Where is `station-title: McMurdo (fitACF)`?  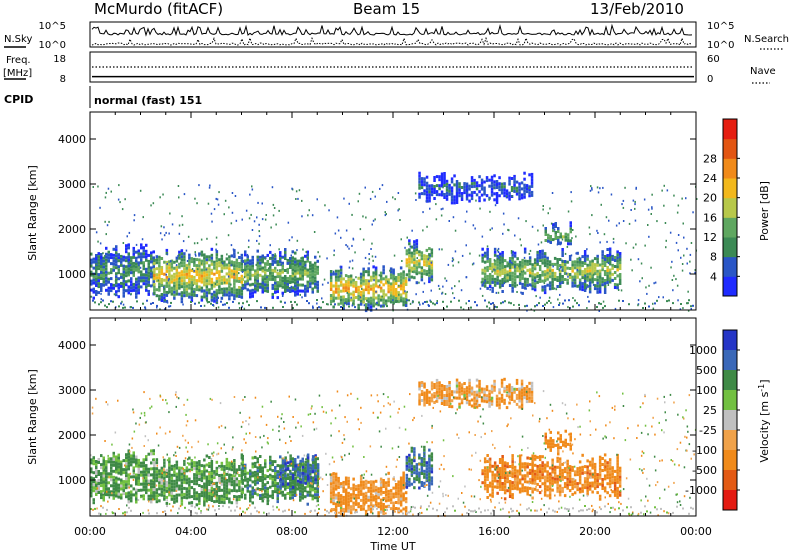
station-title: McMurdo (fitACF) is located at coordinates (158, 9).